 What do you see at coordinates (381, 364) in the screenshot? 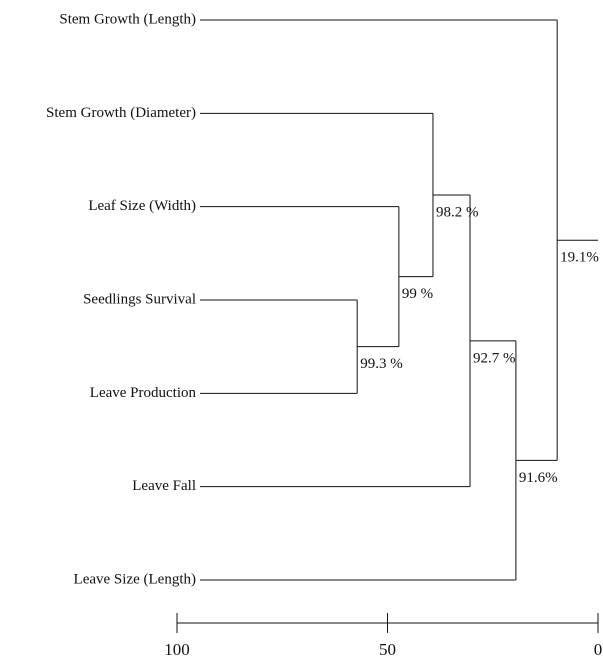
I see `merge-label: 99.3 %` at bounding box center [381, 364].